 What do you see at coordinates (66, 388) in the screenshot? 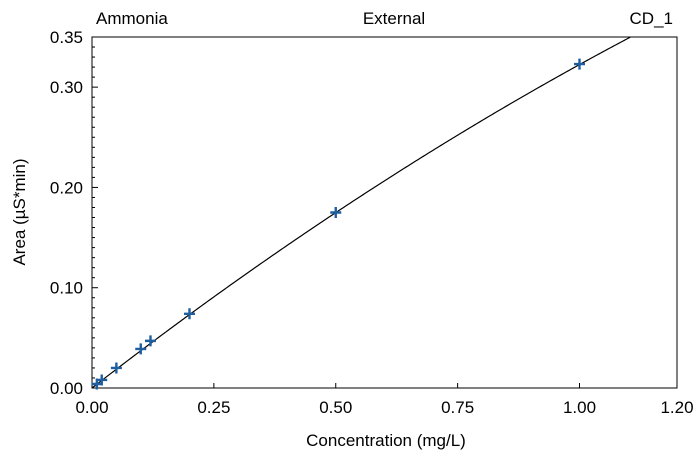
I see `y-tick-label: 0.00` at bounding box center [66, 388].